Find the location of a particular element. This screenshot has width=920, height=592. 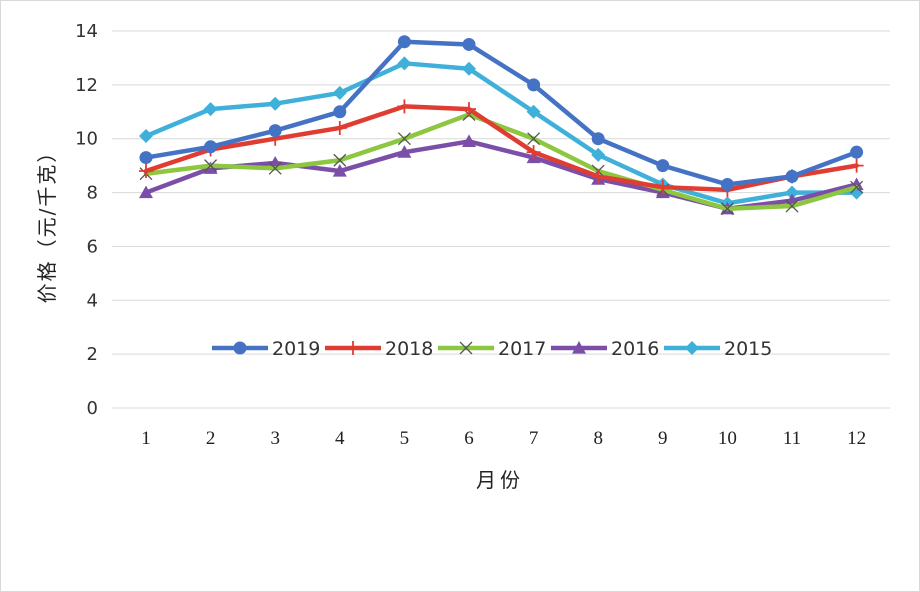

legend-label: 2016 is located at coordinates (635, 349).